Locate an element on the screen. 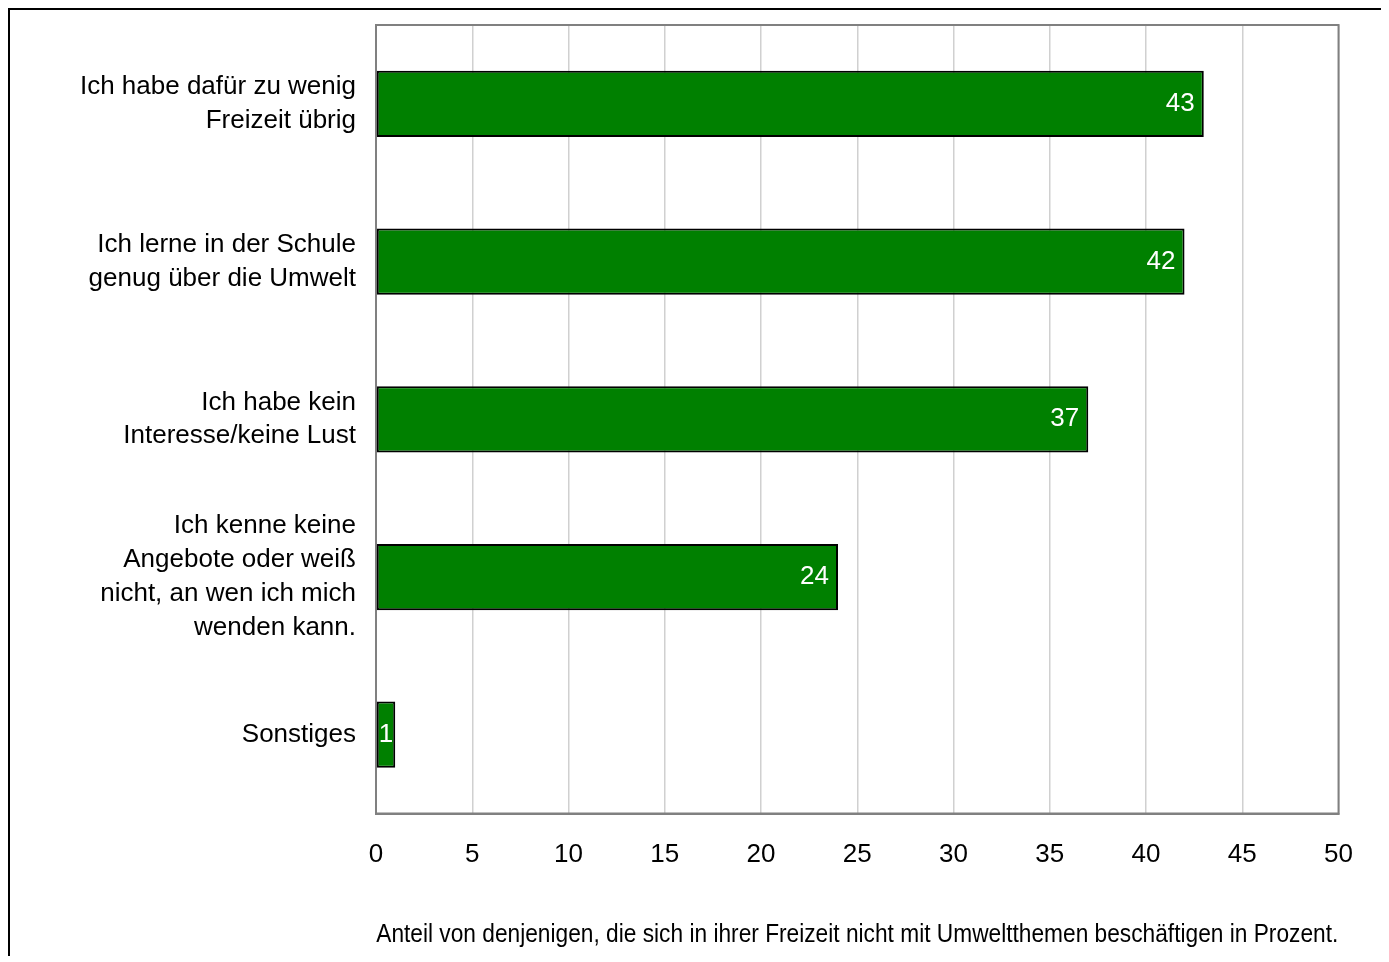  x-tick-label: 45 is located at coordinates (1242, 853).